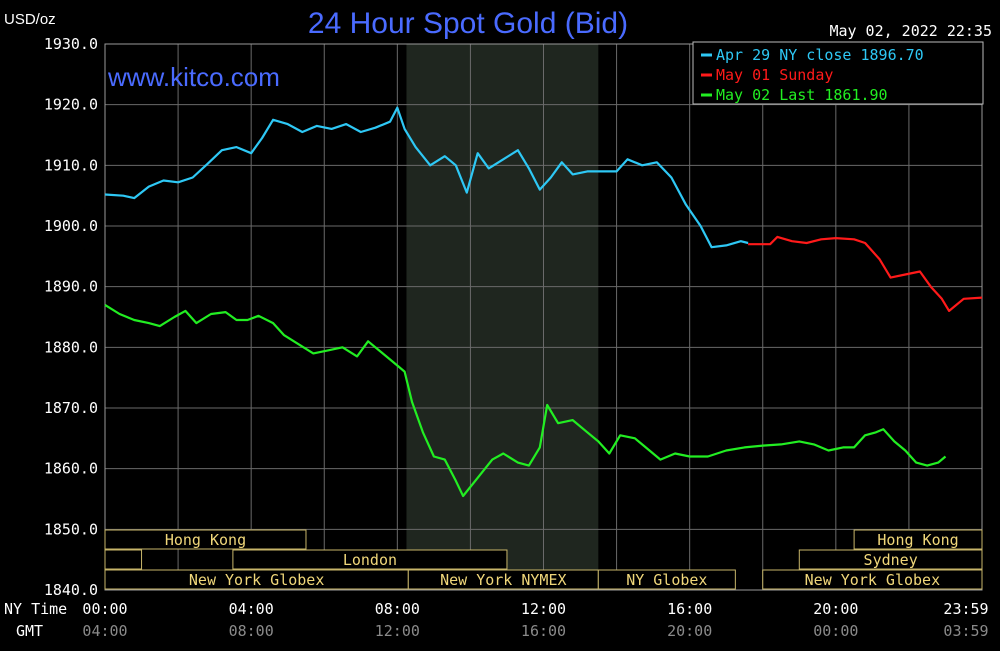 The image size is (1000, 651). What do you see at coordinates (820, 55) in the screenshot?
I see `legend-label: Apr 29 NY close 1896.70` at bounding box center [820, 55].